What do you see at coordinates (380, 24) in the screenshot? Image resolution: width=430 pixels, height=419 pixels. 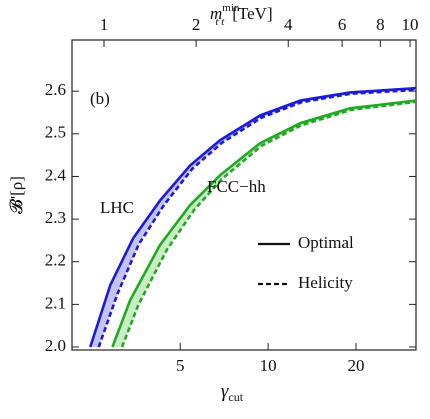 I see `x2-tick-label: 8` at bounding box center [380, 24].